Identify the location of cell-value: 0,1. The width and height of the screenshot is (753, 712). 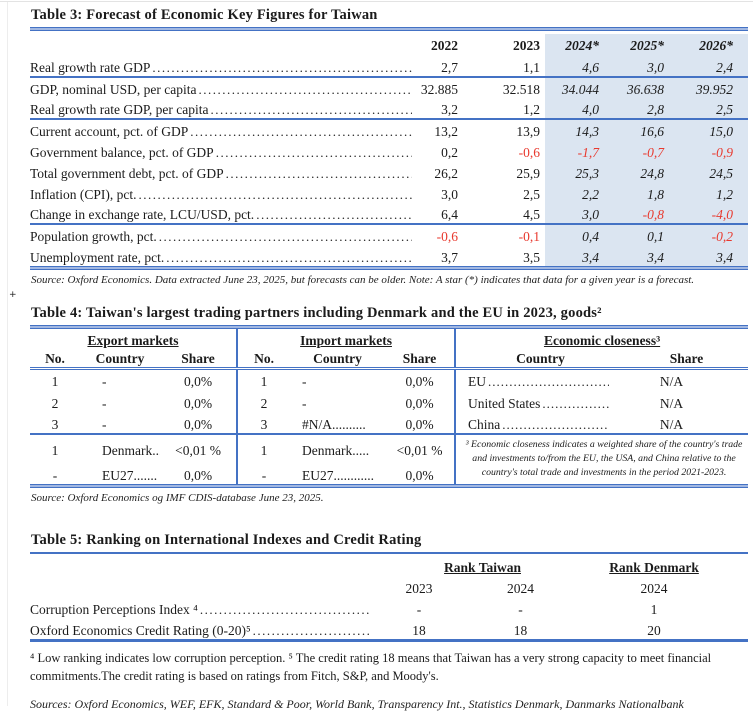
(642, 234).